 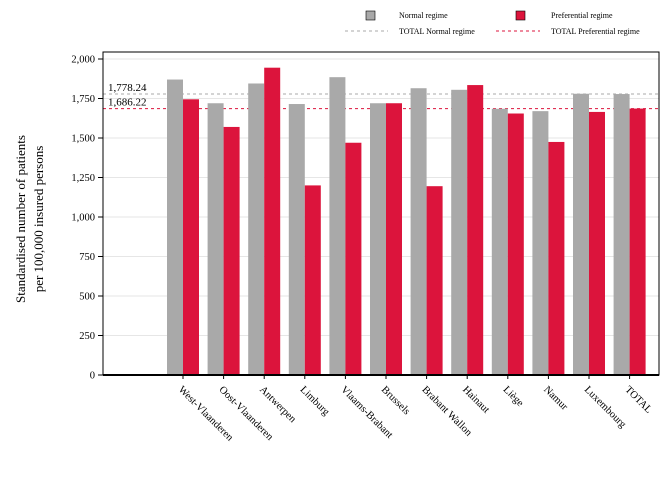 What do you see at coordinates (437, 31) in the screenshot?
I see `legend-label: TOTAL Normal regime` at bounding box center [437, 31].